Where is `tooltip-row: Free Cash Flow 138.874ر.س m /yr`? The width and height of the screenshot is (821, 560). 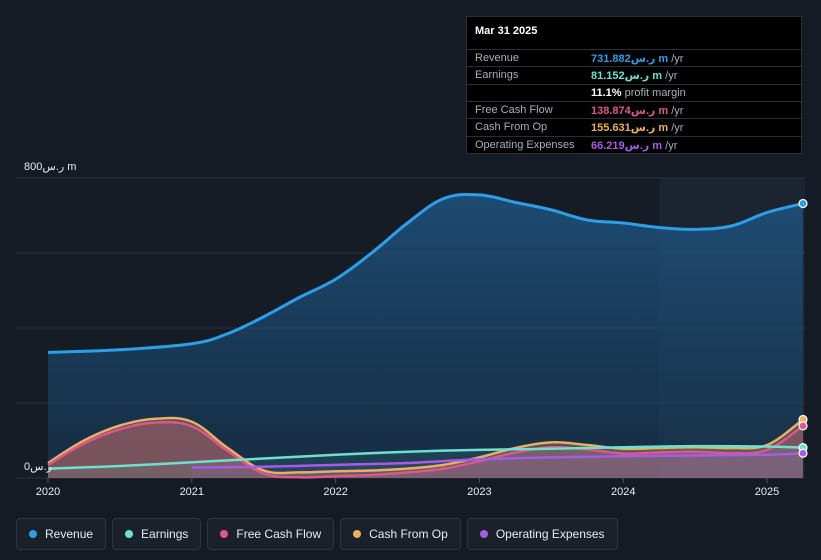
tooltip-row: Free Cash Flow 138.874ر.س m /yr is located at coordinates (634, 109).